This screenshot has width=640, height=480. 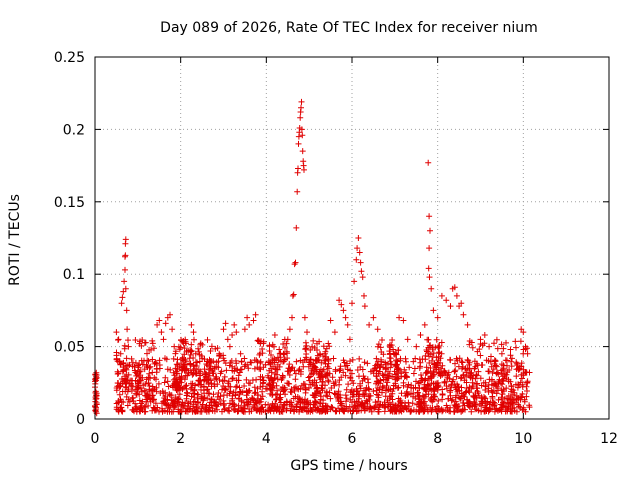 I want to click on x-tick-label: 6, so click(x=352, y=439).